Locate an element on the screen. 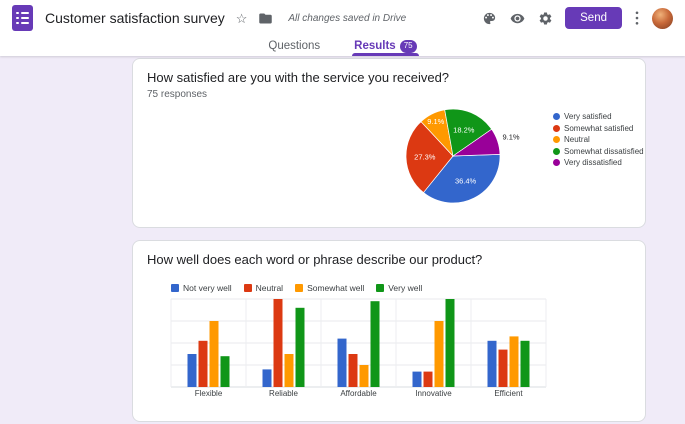 The width and height of the screenshot is (685, 424). tab-questions: Questions is located at coordinates (294, 46).